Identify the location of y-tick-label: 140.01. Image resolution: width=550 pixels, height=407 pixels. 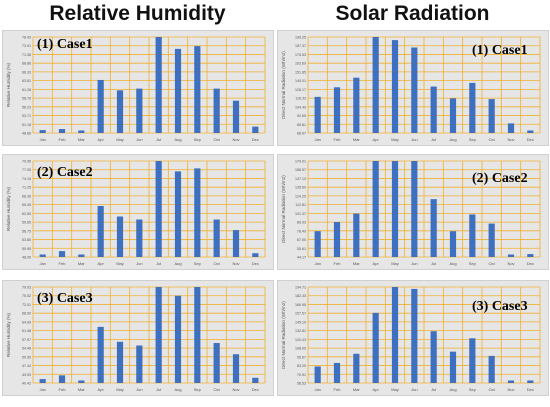
(300, 81).